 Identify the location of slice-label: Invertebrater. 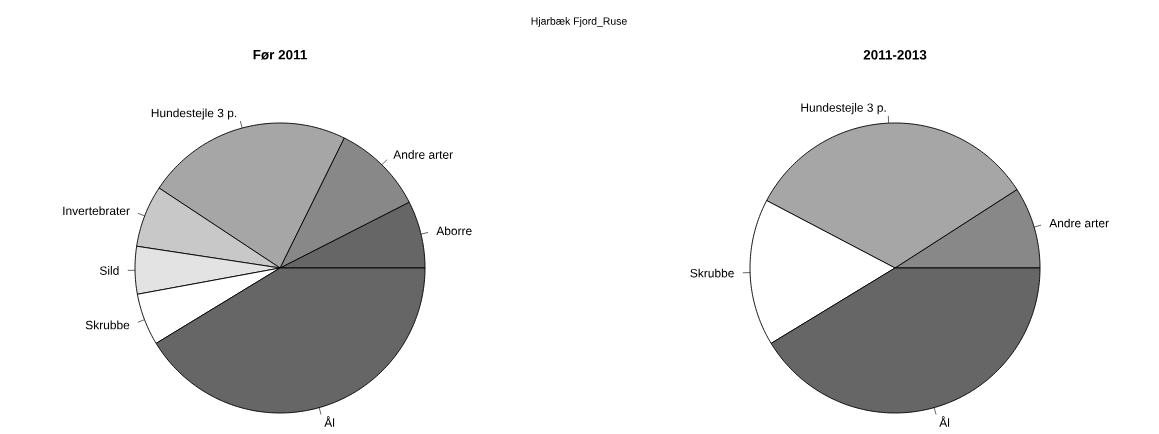
(96, 211).